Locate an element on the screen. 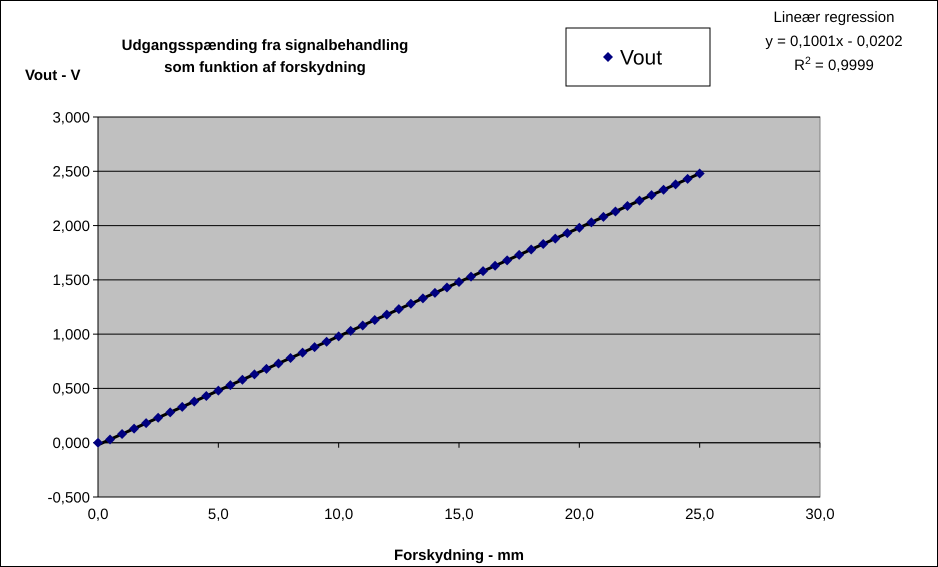 The image size is (938, 567). legend-label: Vout is located at coordinates (641, 58).